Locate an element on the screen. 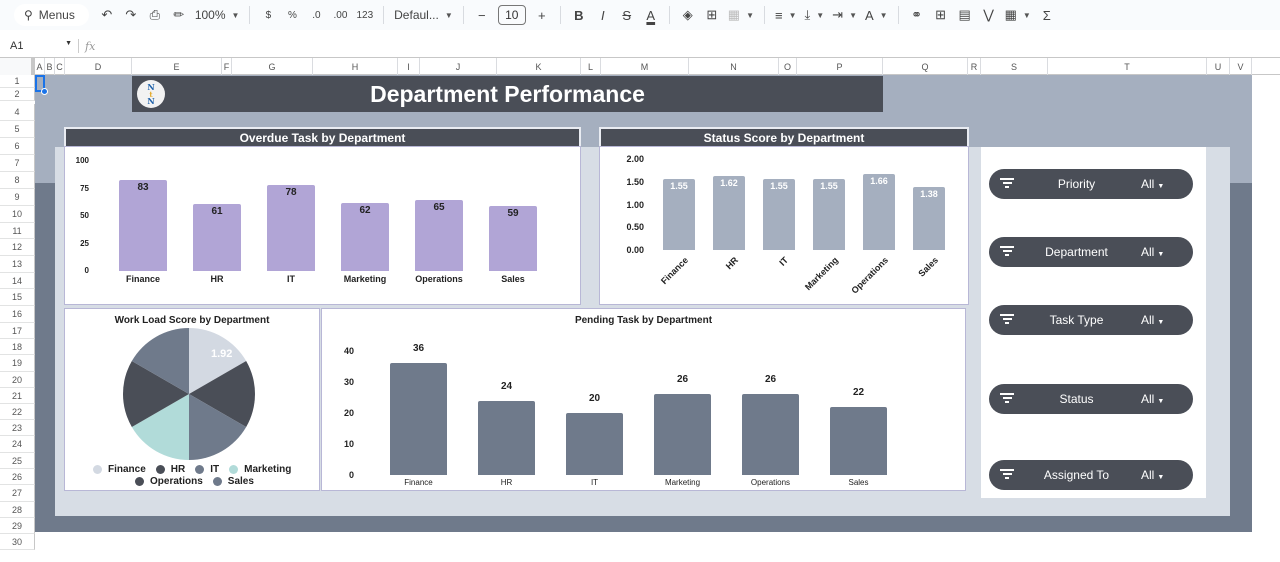  row-header-7: 7 is located at coordinates (17, 163).